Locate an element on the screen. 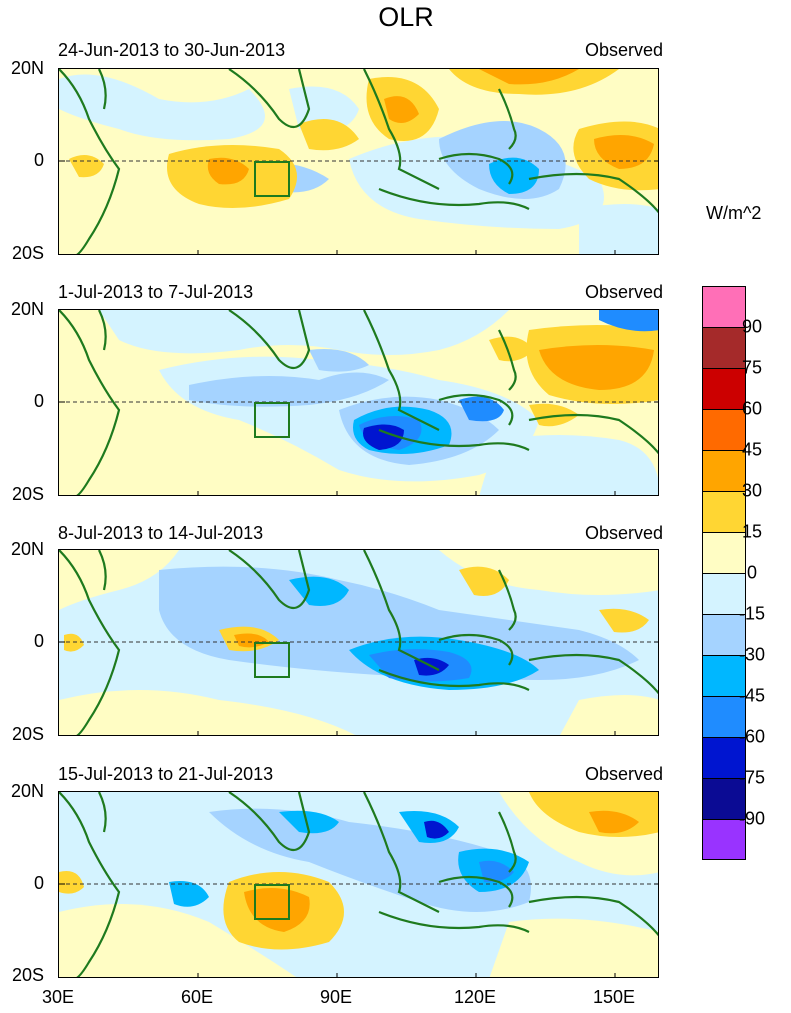  units-label: W/m^2 is located at coordinates (734, 213).